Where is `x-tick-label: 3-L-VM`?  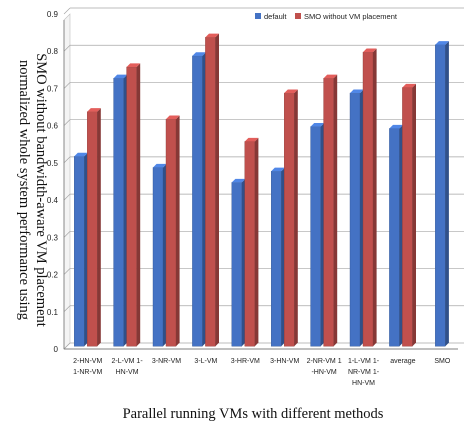 x-tick-label: 3-L-VM is located at coordinates (205, 361).